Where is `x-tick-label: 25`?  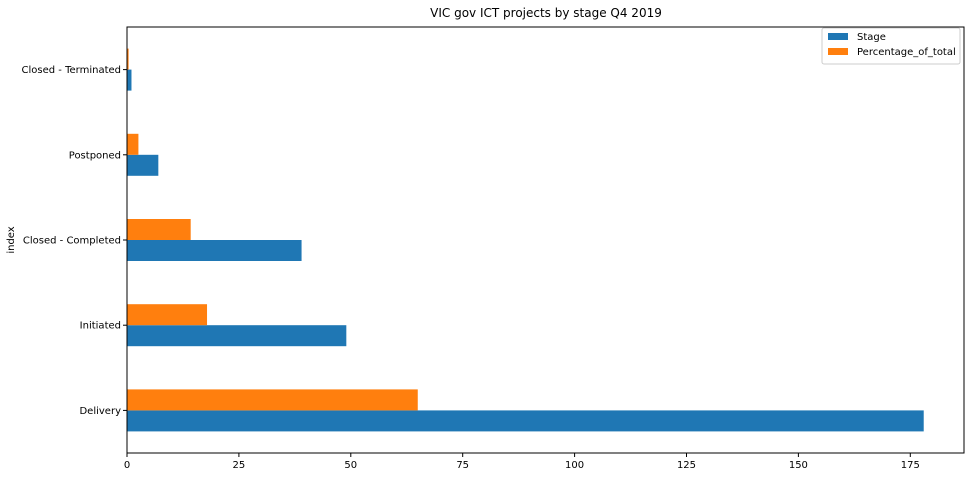
x-tick-label: 25 is located at coordinates (239, 465).